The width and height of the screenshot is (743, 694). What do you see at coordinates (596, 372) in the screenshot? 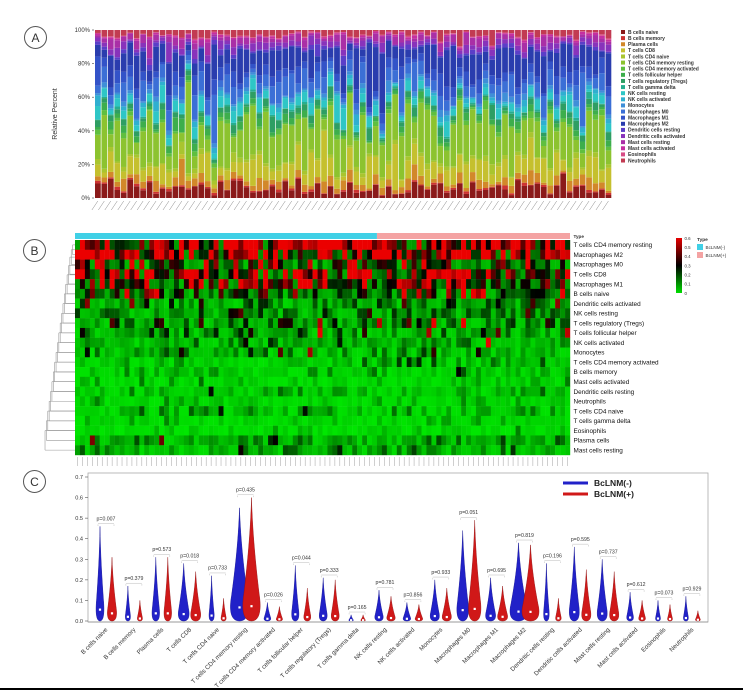
I see `svg-text: B cells memory` at bounding box center [596, 372].